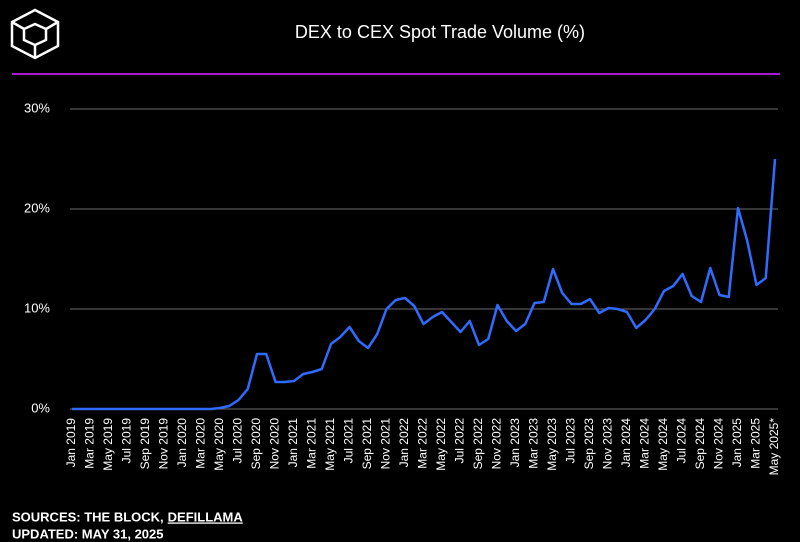  Describe the element at coordinates (88, 533) in the screenshot. I see `updated: UPDATED: MAY 31, 2025` at that location.